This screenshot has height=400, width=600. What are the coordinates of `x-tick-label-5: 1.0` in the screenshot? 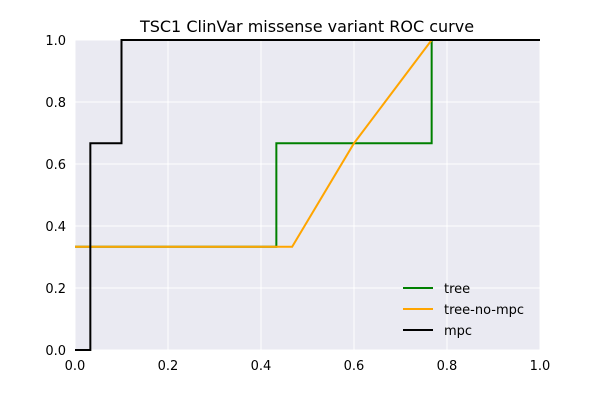 It's located at (540, 366).